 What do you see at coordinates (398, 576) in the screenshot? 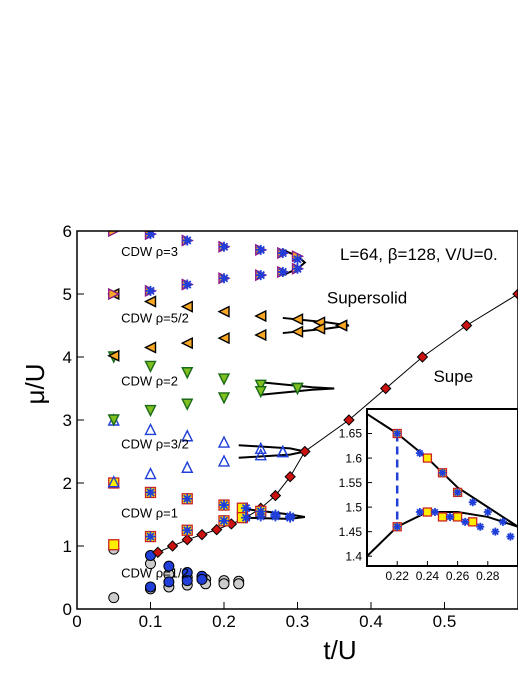
I see `inset-x-tick-label: 0.22` at bounding box center [398, 576].